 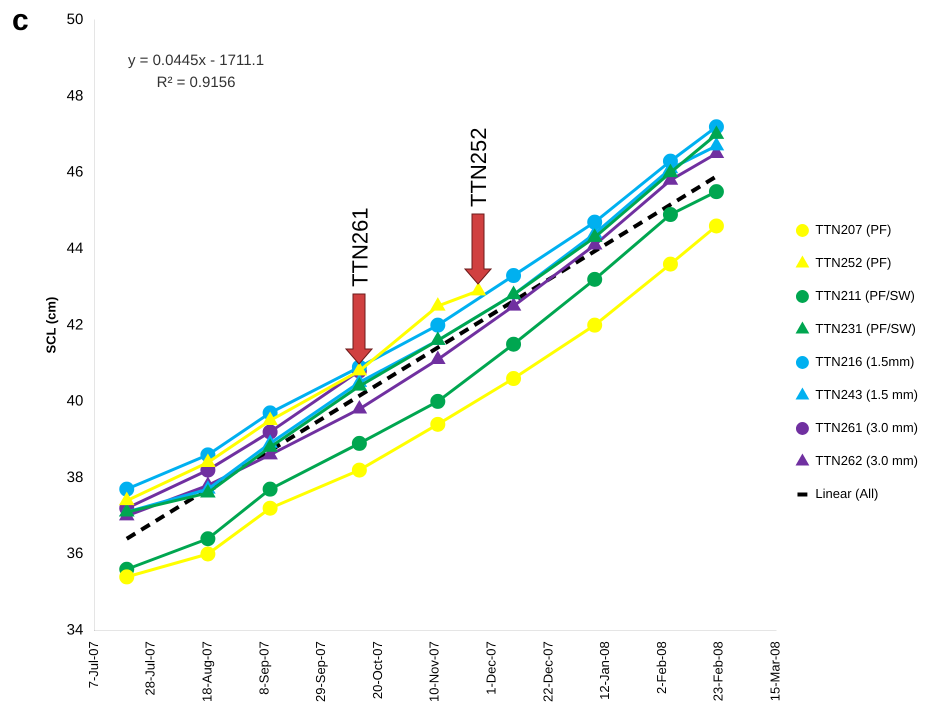 What do you see at coordinates (866, 394) in the screenshot?
I see `legend-label: TTN243 (1.5 mm)` at bounding box center [866, 394].